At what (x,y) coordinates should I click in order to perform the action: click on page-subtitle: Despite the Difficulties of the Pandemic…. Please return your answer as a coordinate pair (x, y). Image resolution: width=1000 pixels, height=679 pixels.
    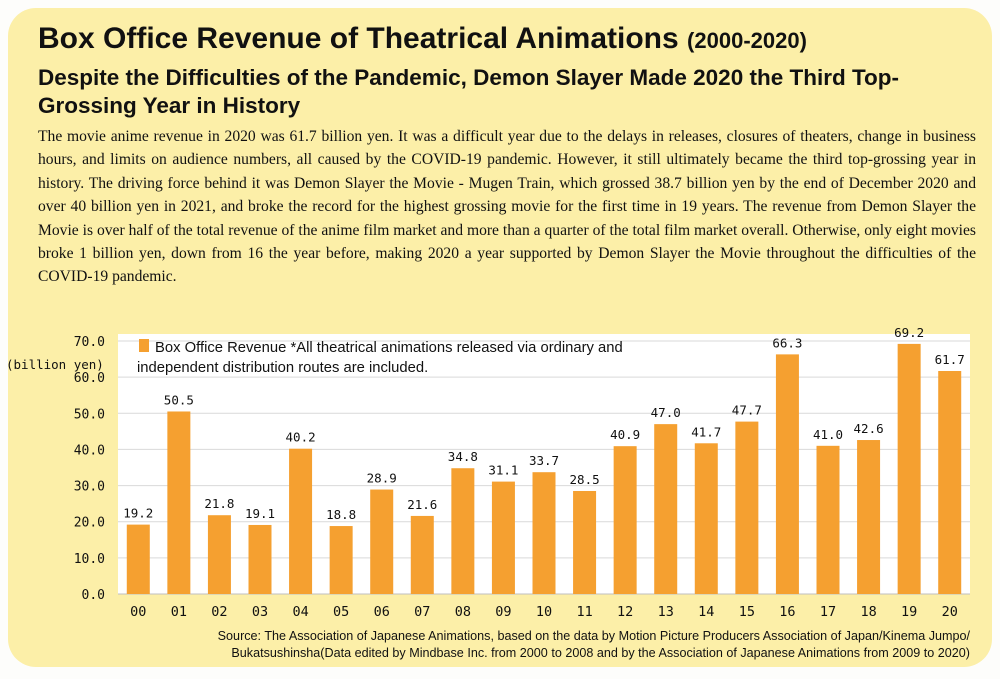
    Looking at the image, I should click on (469, 91).